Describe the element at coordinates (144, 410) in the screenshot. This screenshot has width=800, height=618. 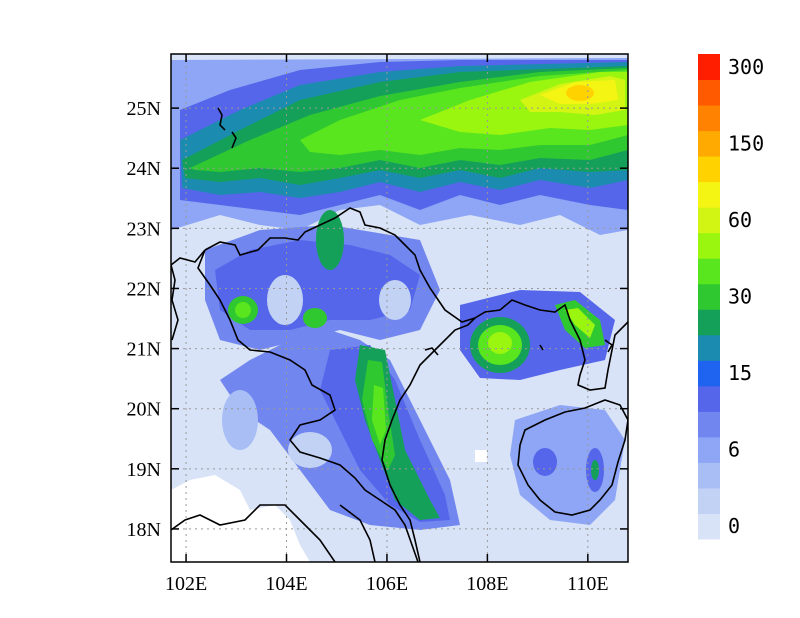
I see `lat-tick-label: 20N` at that location.